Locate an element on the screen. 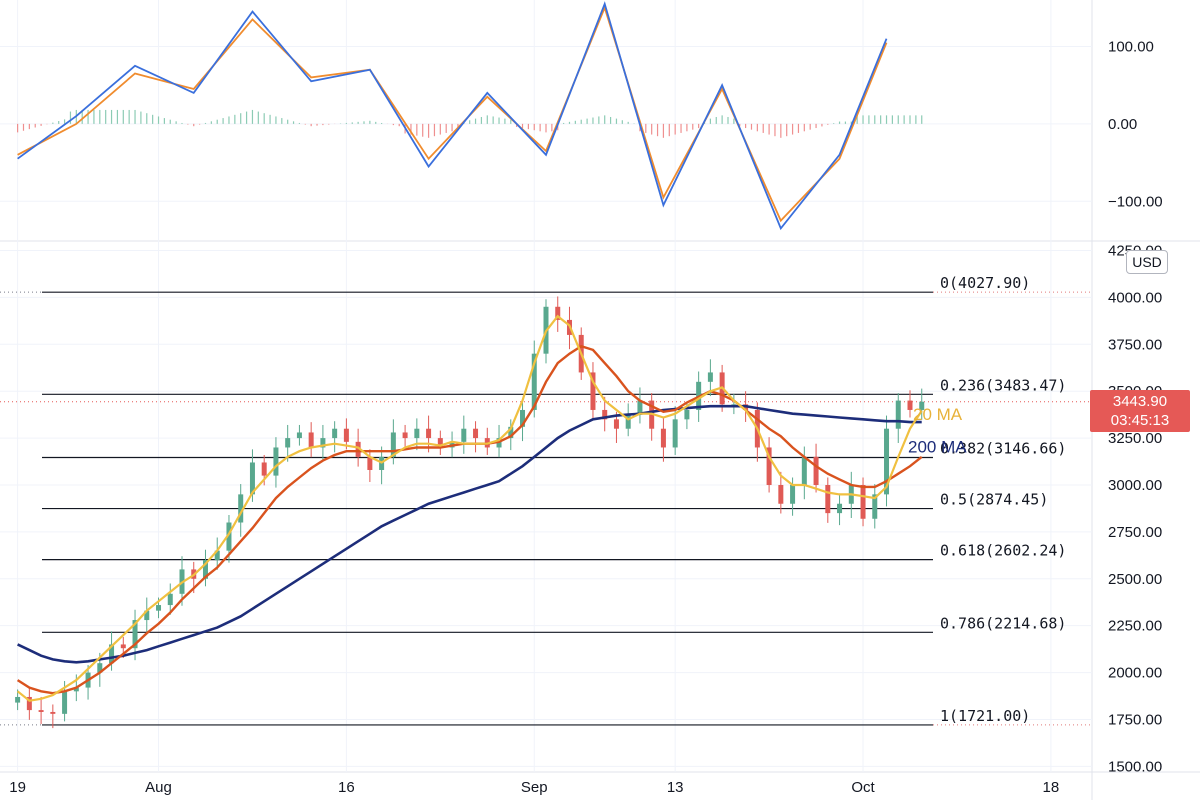  x-tick-label: Oct is located at coordinates (863, 787).